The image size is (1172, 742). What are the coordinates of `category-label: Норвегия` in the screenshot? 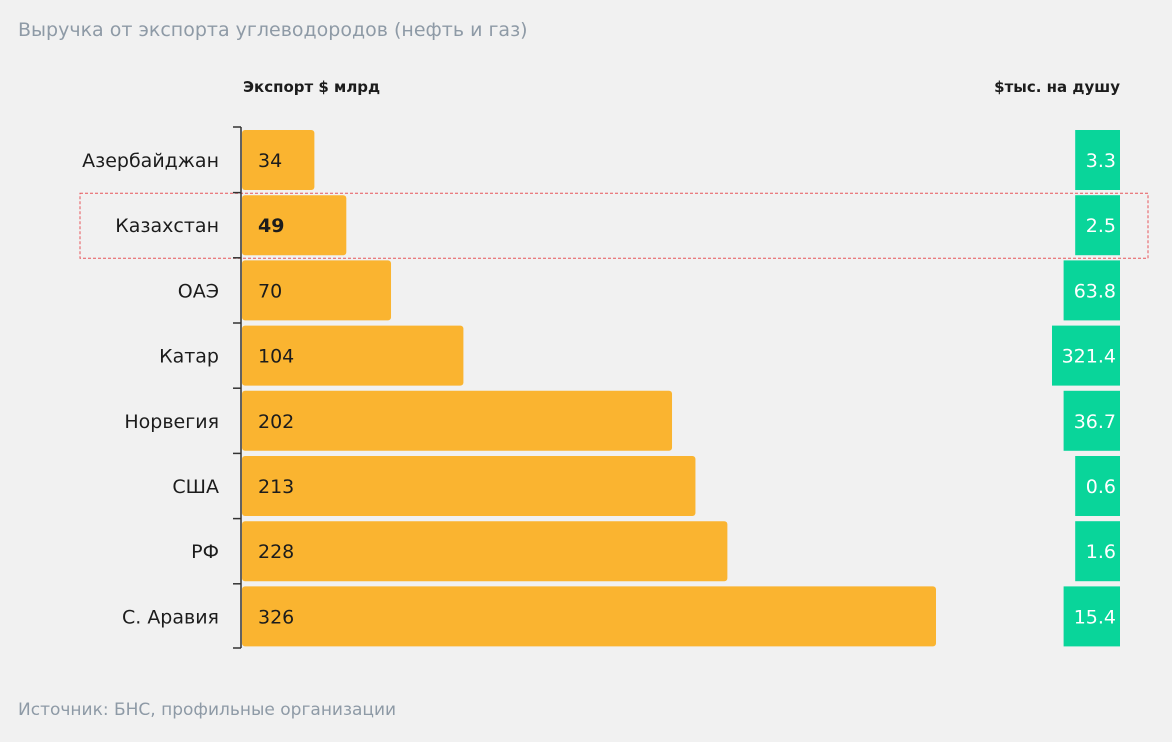 It's located at (171, 422).